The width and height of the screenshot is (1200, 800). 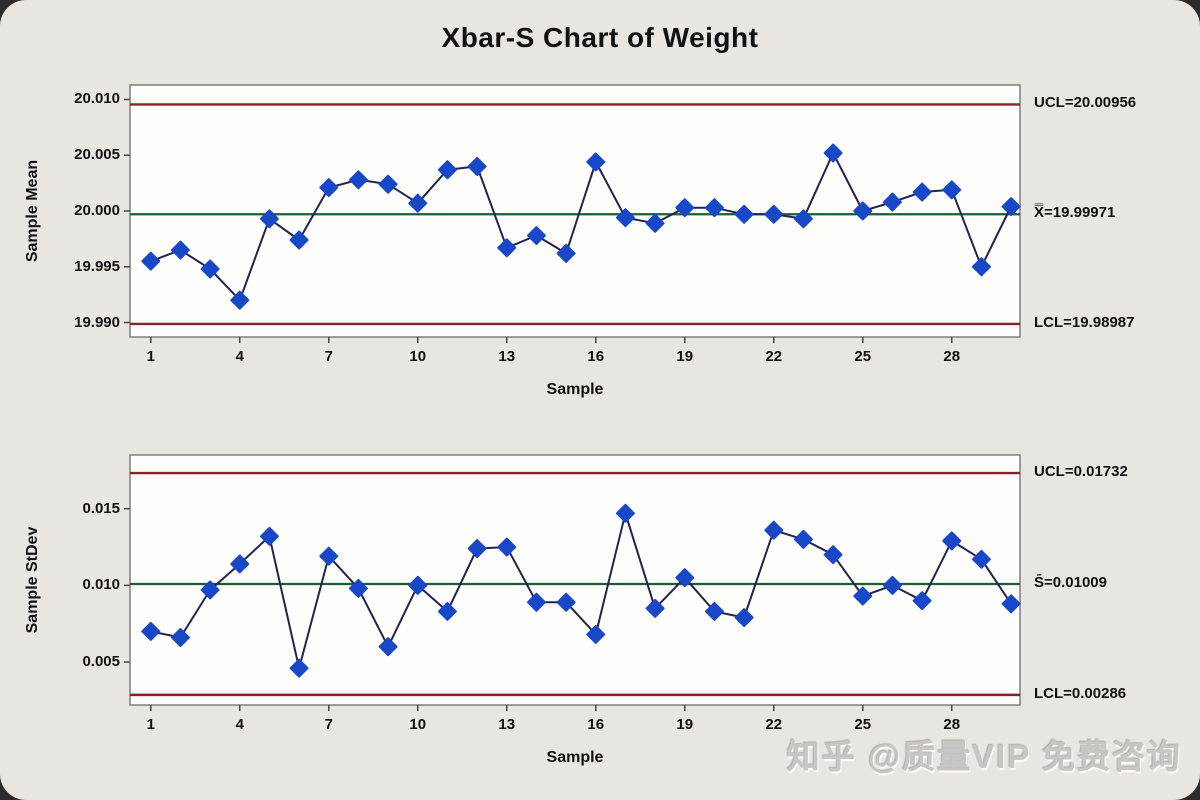 What do you see at coordinates (32, 211) in the screenshot?
I see `y-axis-title: Sample Mean` at bounding box center [32, 211].